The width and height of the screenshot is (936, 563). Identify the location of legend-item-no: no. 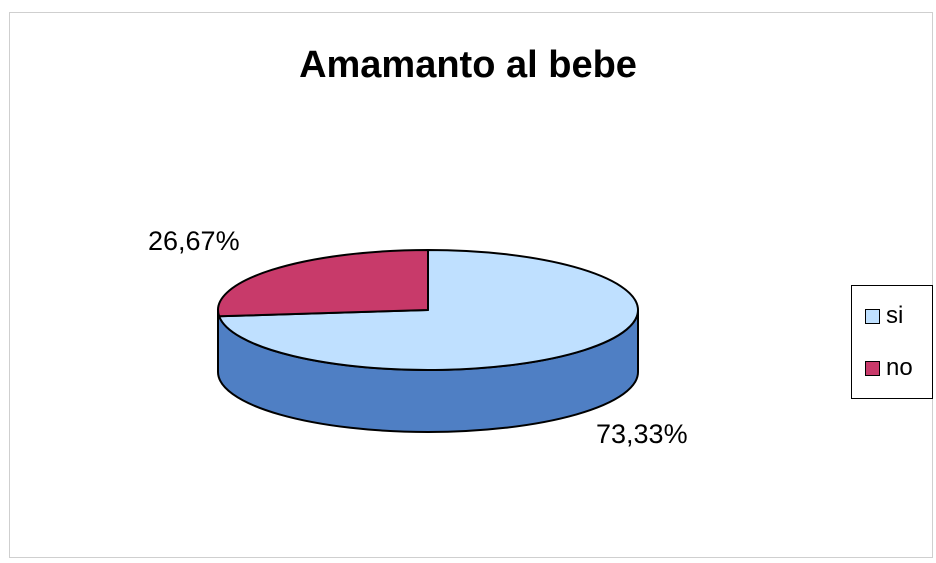
(889, 368).